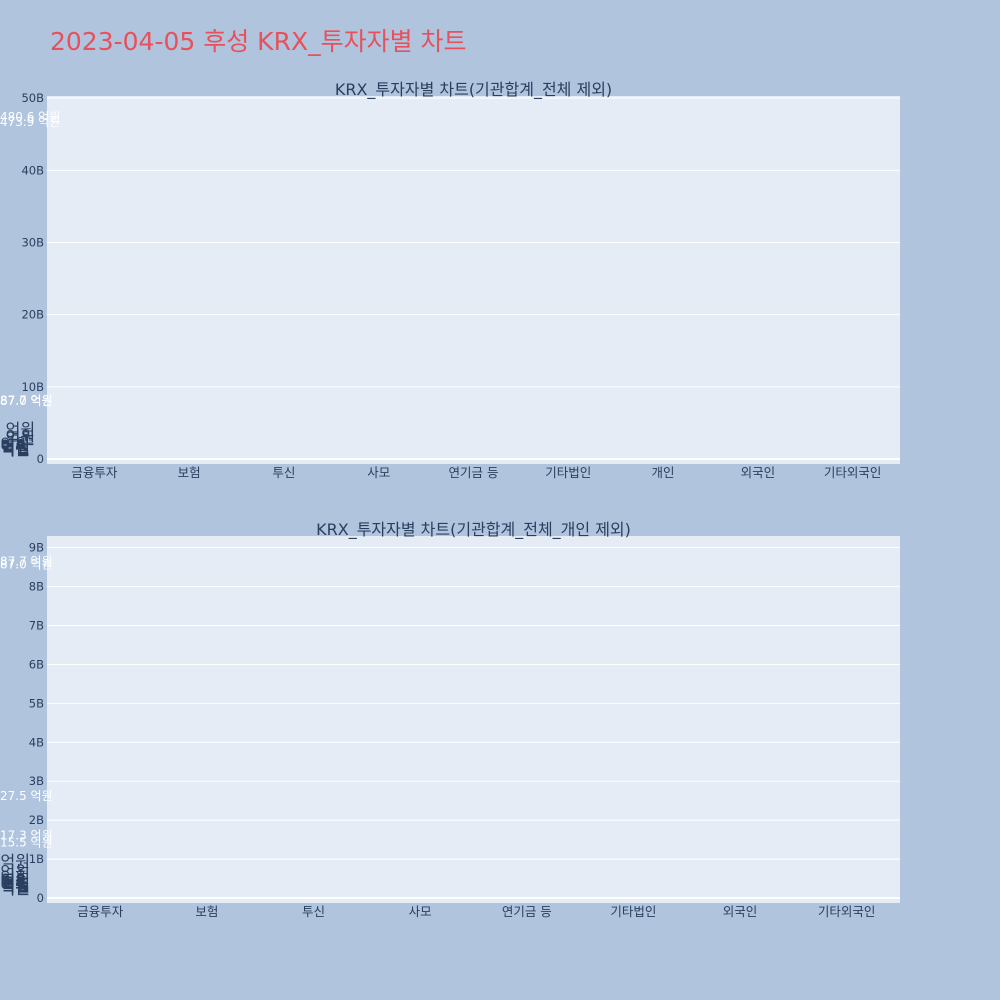 Image resolution: width=1000 pixels, height=1000 pixels. Describe the element at coordinates (32, 315) in the screenshot. I see `y-tick-label: 20B` at that location.